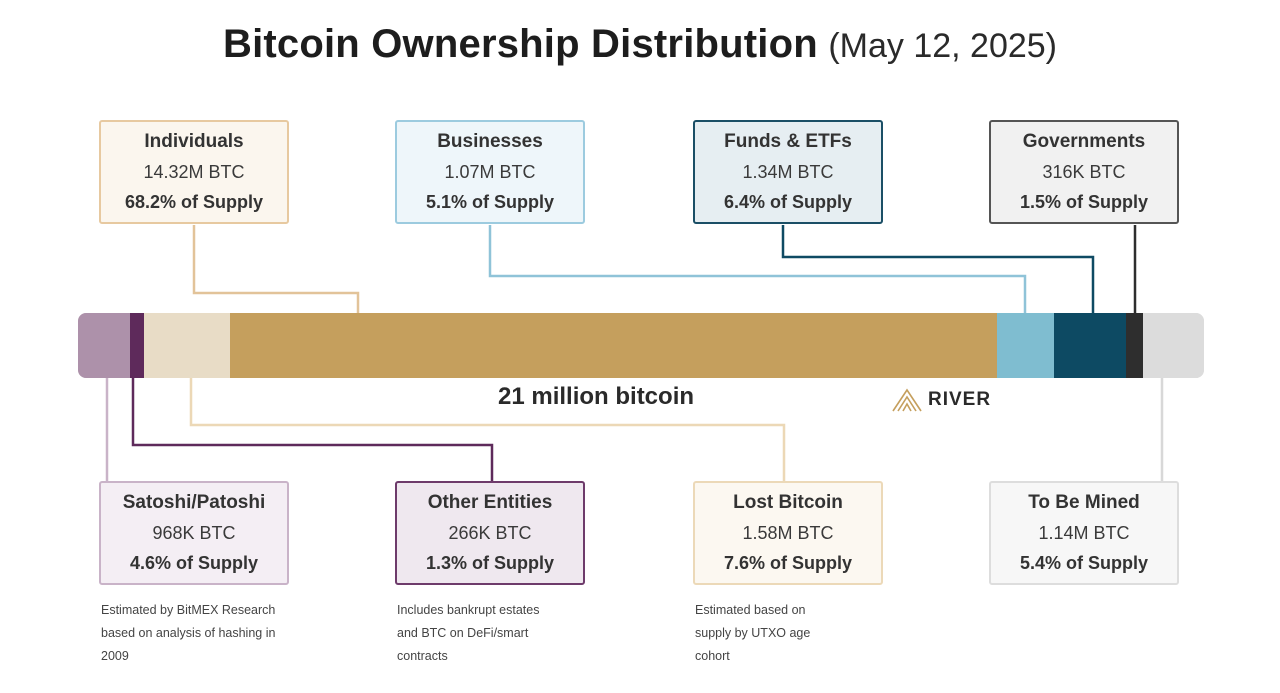  I want to click on bar-segment-individuals, so click(613, 345).